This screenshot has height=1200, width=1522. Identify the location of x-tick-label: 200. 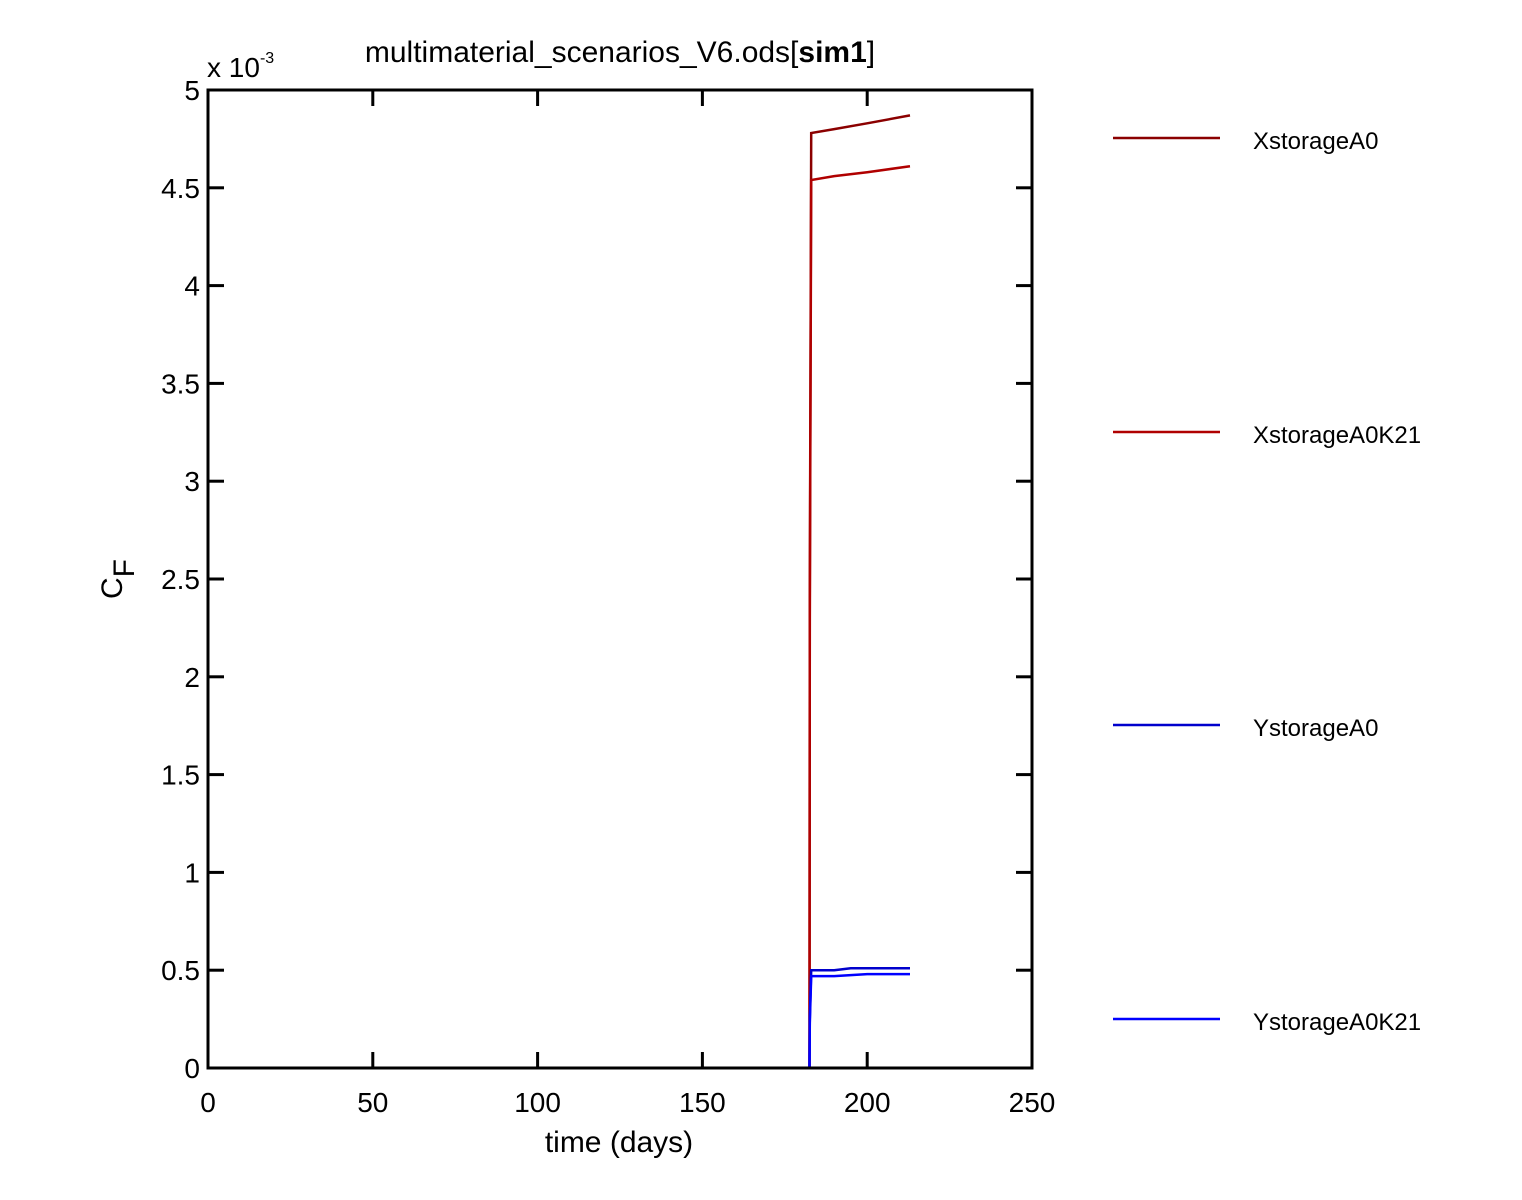
(867, 1102).